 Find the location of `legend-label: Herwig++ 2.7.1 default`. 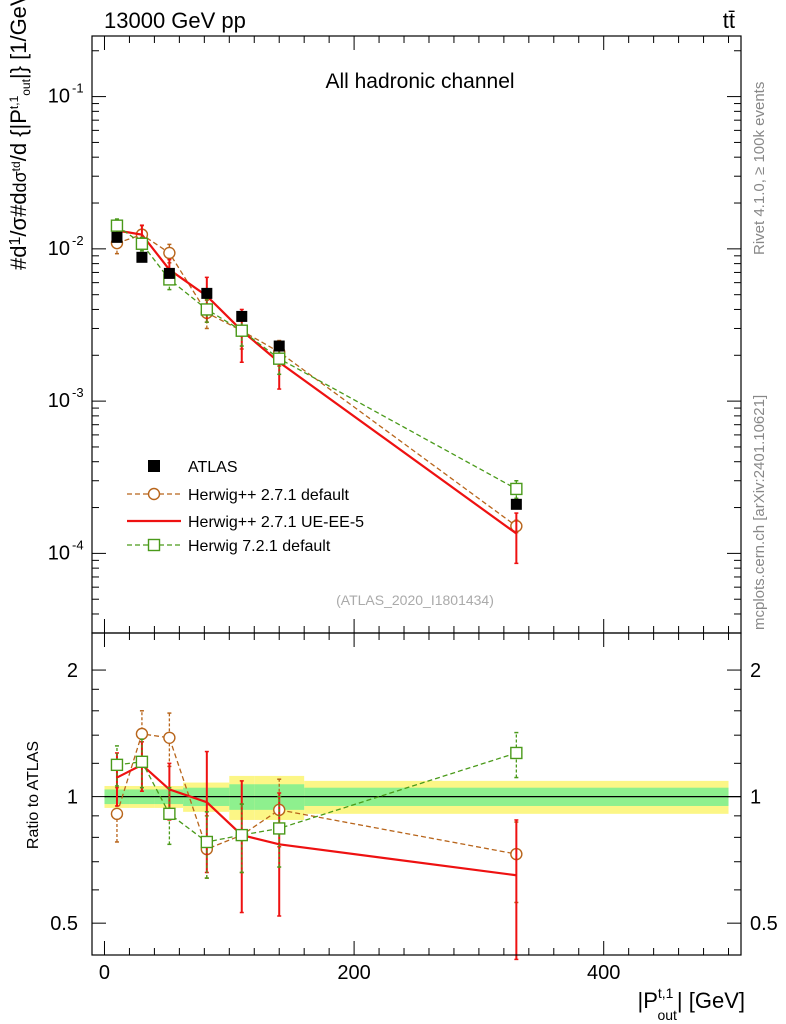

legend-label: Herwig++ 2.7.1 default is located at coordinates (269, 495).